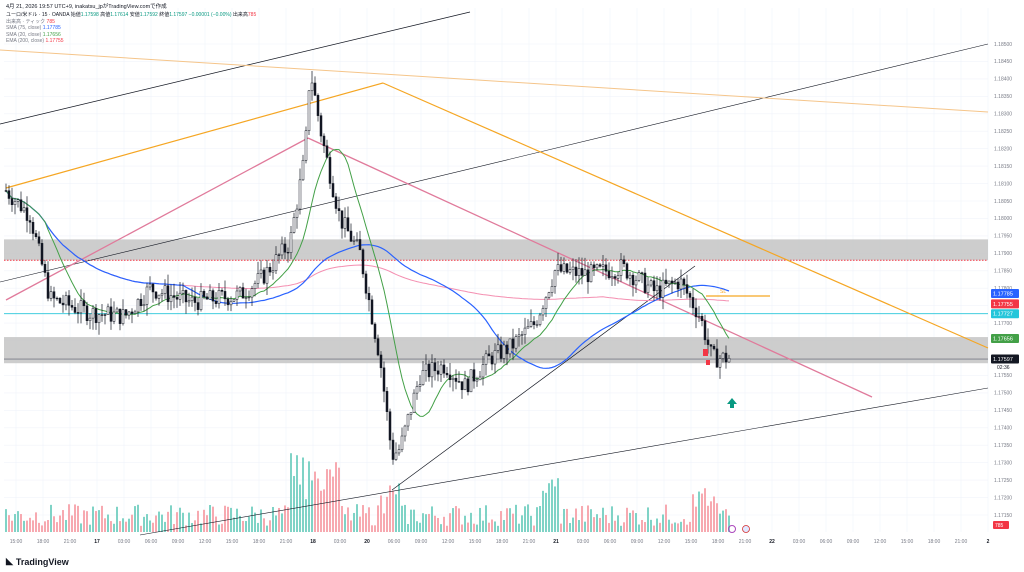 This screenshot has width=1024, height=572. Describe the element at coordinates (35, 41) in the screenshot. I see `legend-ema200: EMA (200, close) 1.17755` at that location.